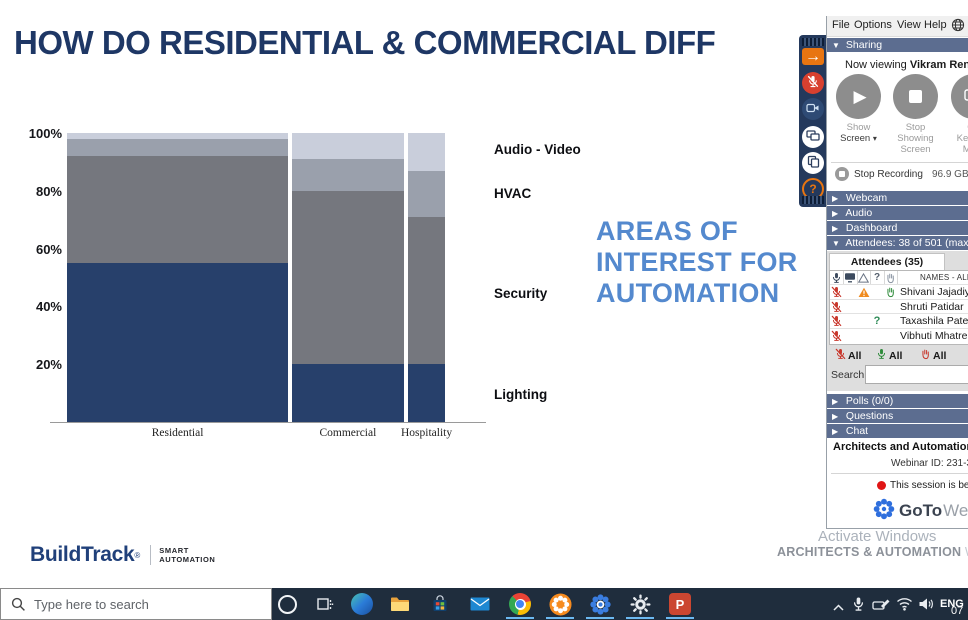 The height and width of the screenshot is (620, 968). I want to click on section-audio: ▶ Audio, so click(897, 213).